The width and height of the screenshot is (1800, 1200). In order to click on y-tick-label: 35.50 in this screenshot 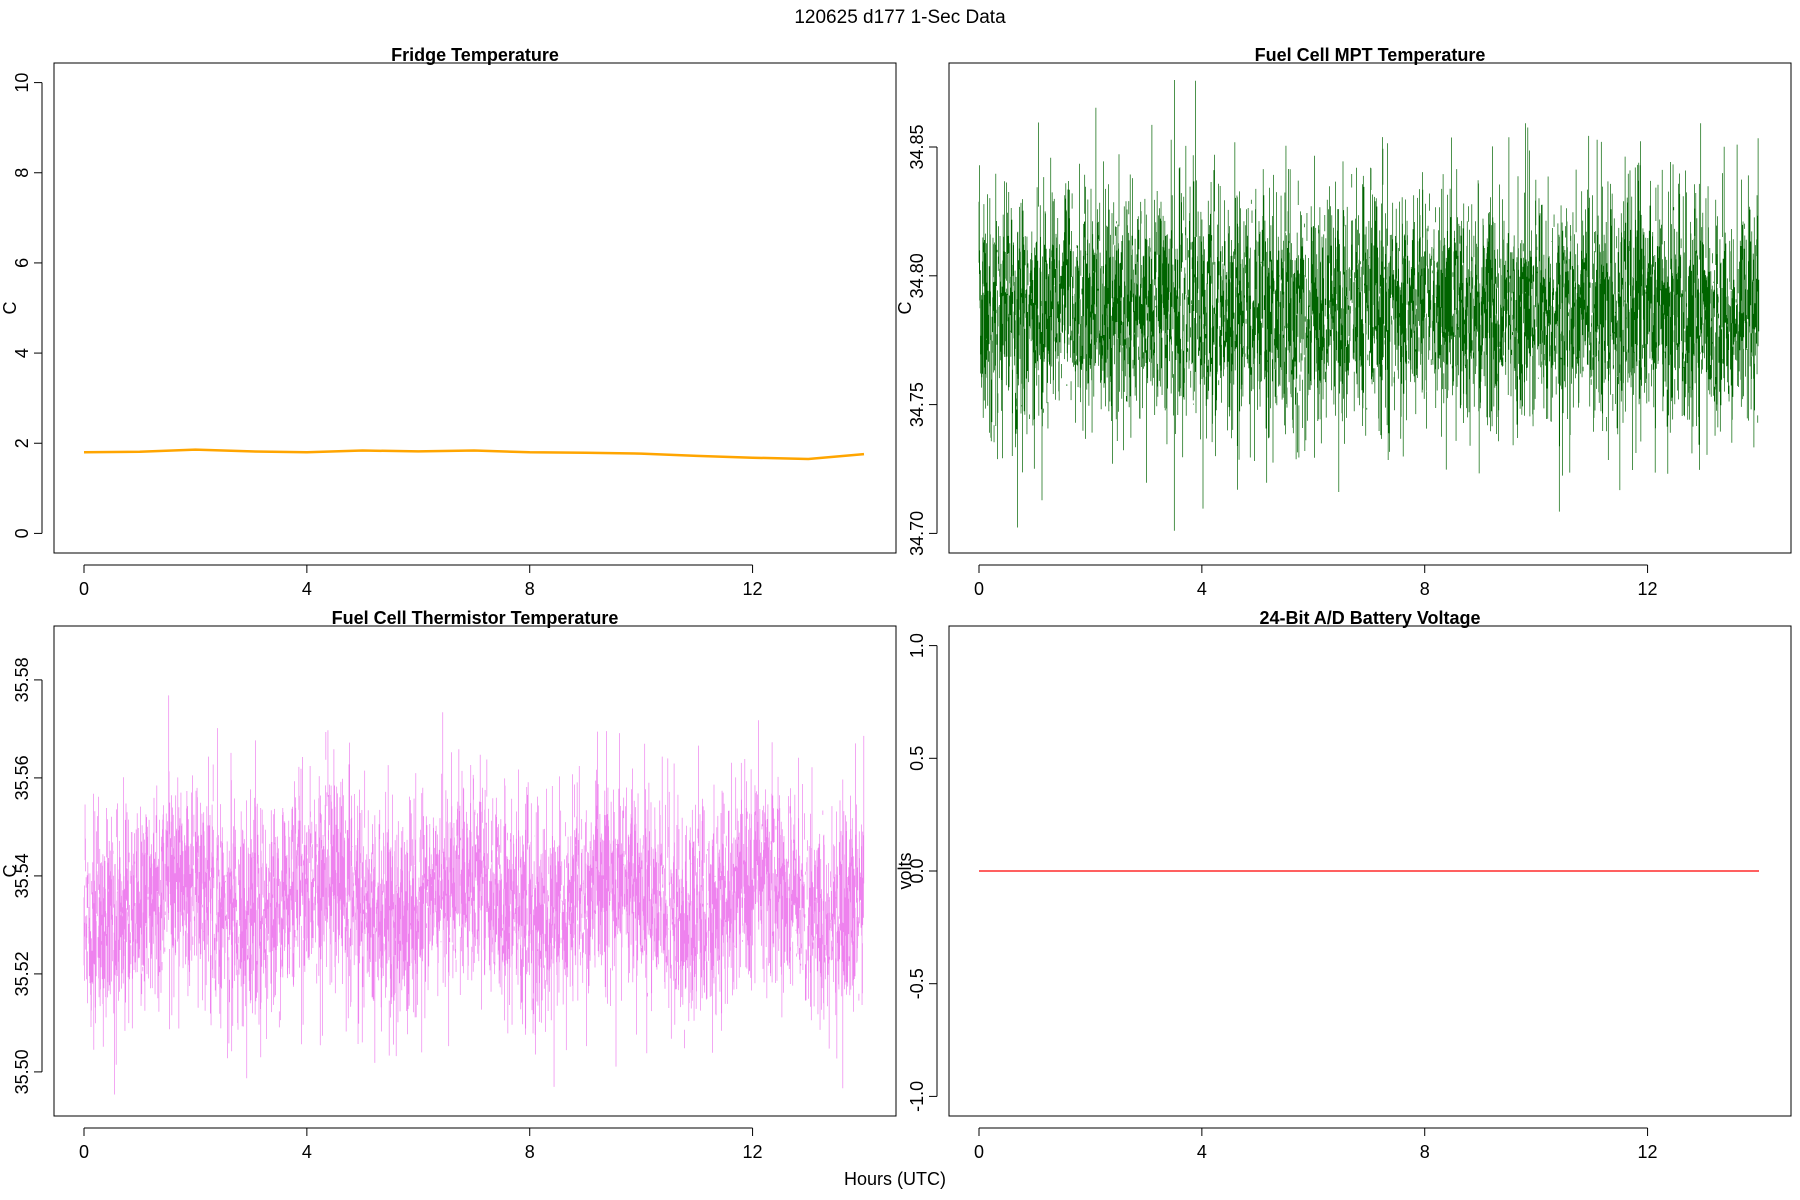, I will do `click(22, 1071)`.